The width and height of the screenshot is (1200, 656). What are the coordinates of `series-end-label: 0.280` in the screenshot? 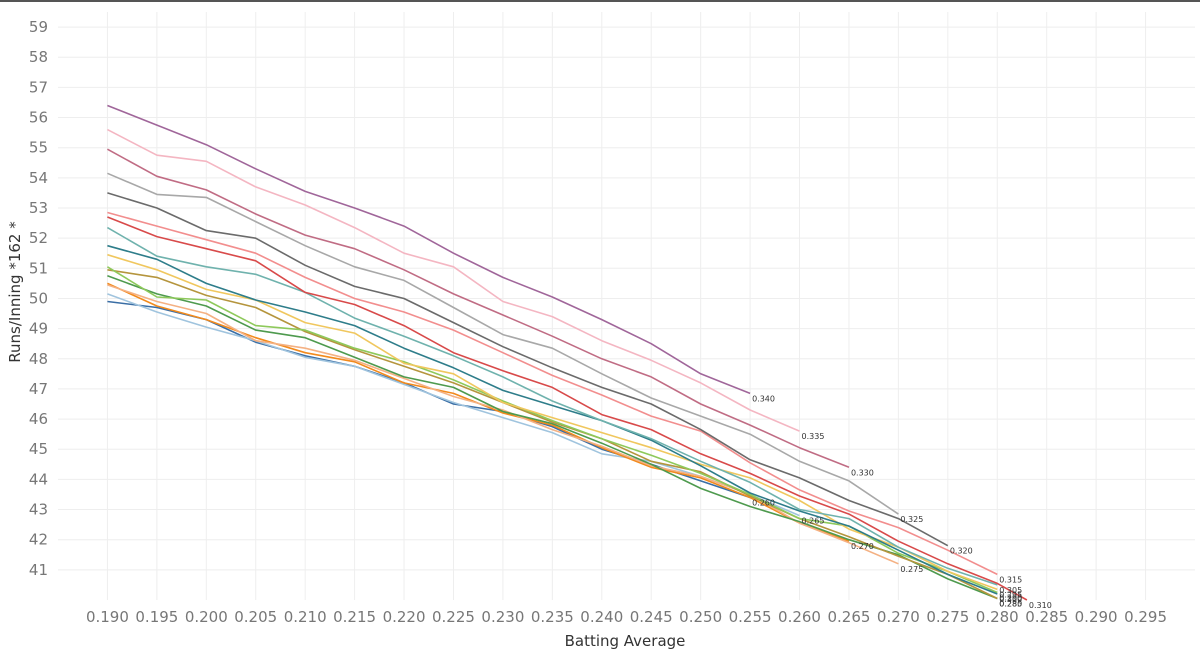 It's located at (1010, 603).